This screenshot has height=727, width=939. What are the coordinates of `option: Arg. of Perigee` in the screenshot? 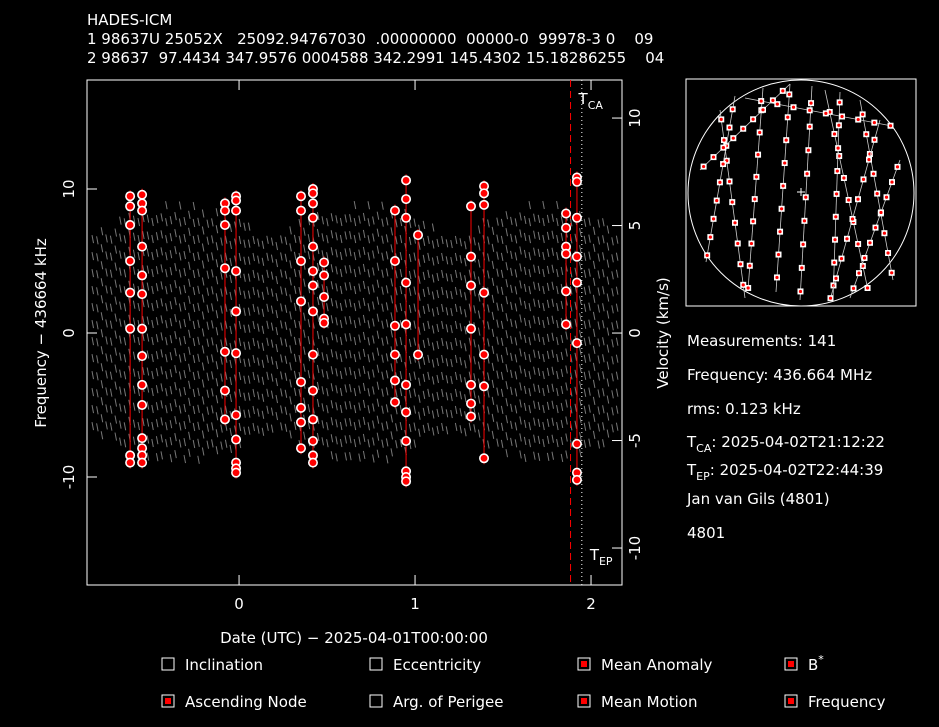 It's located at (436, 702).